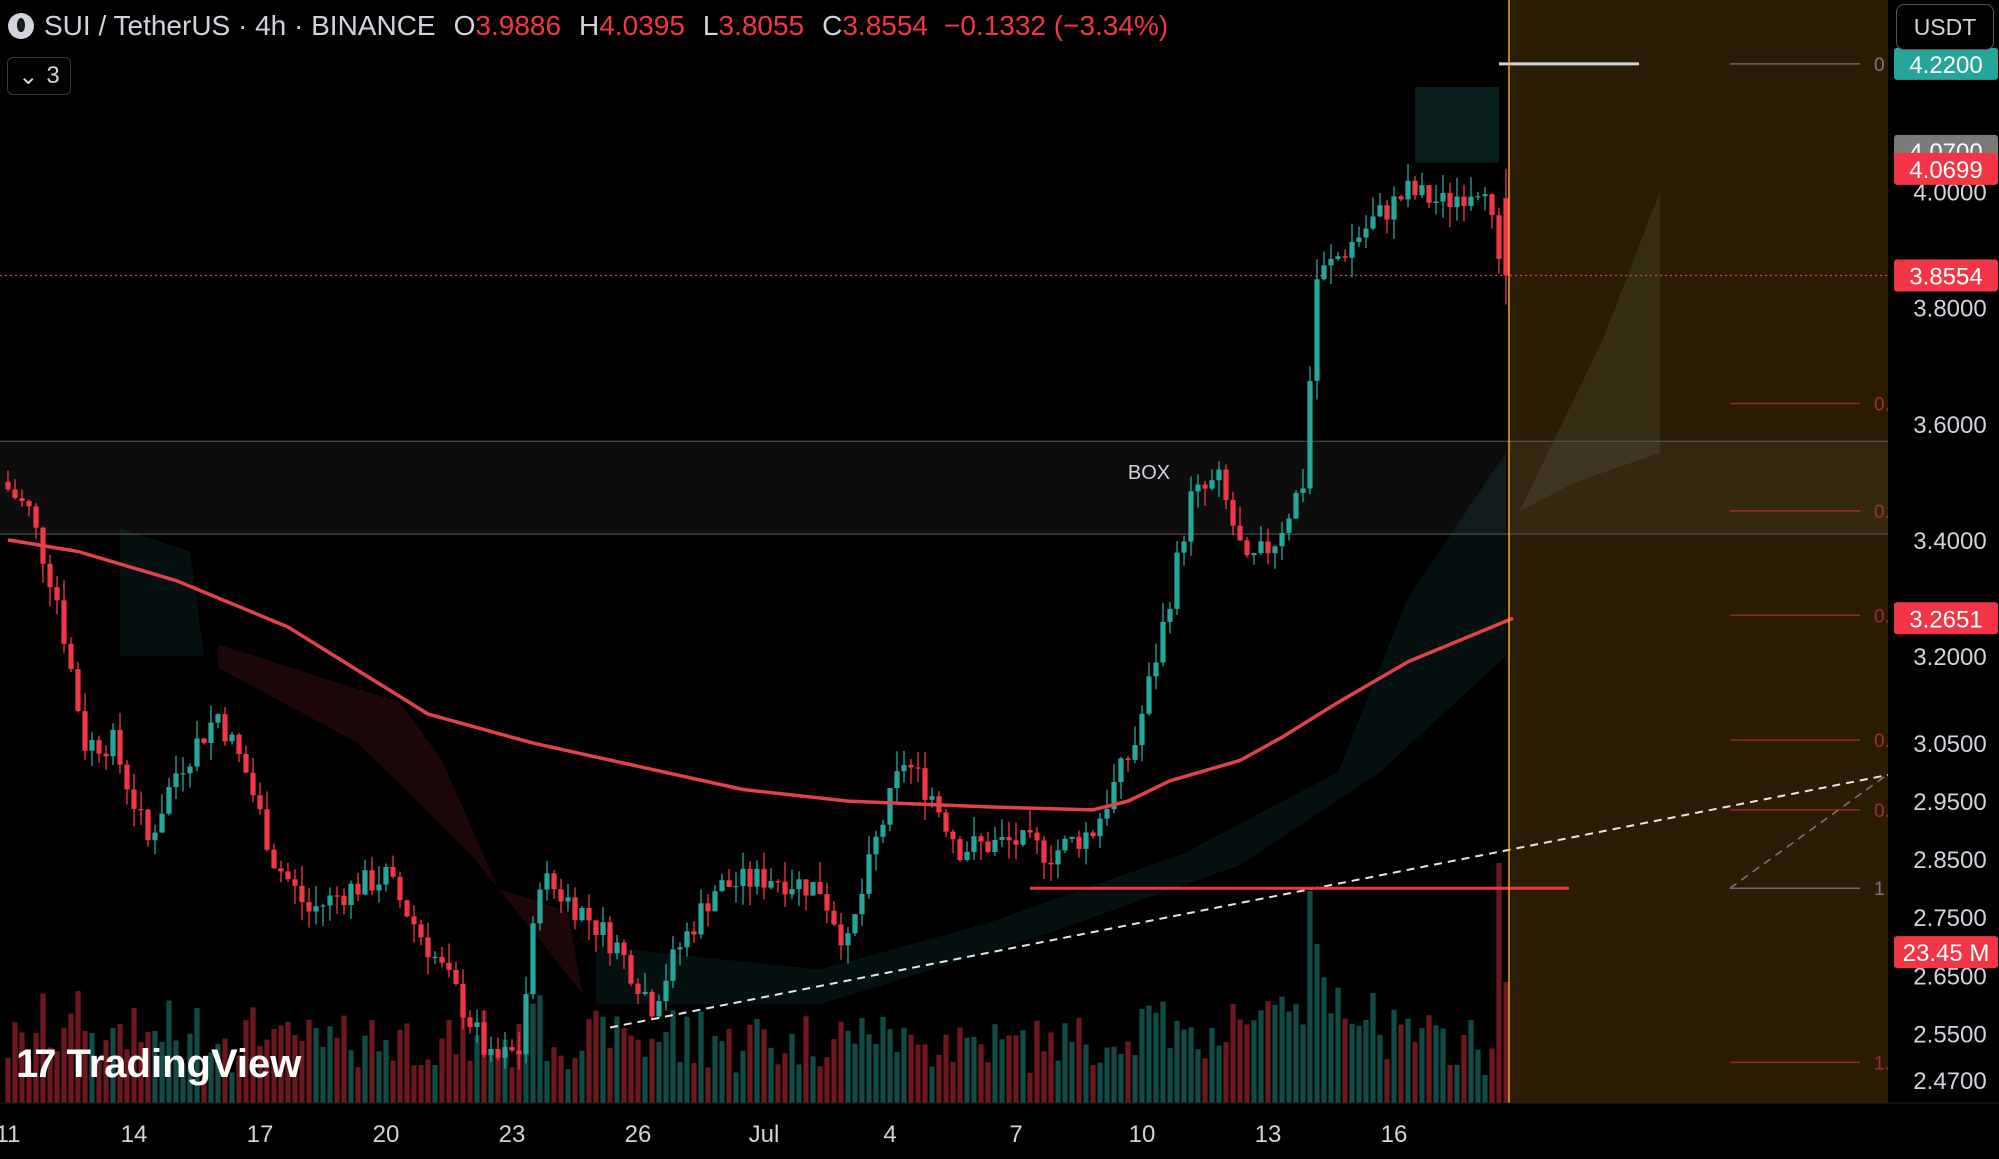 This screenshot has width=1999, height=1159. Describe the element at coordinates (39, 76) in the screenshot. I see `indicators-toggle-button: ⌄ 3` at that location.